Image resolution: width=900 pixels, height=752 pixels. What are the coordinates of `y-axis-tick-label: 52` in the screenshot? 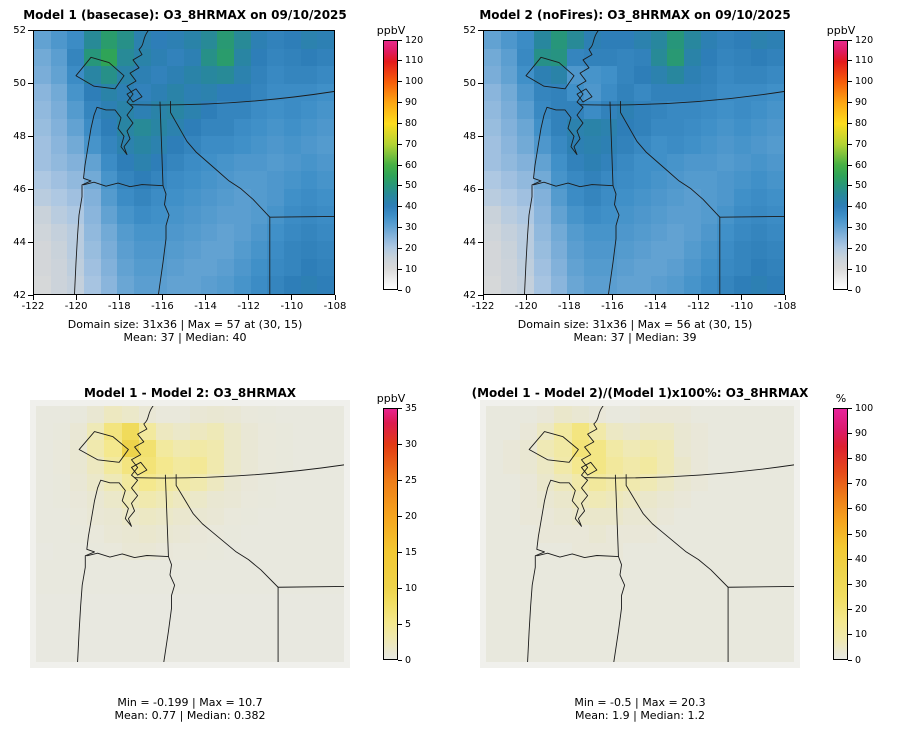 It's located at (469, 30).